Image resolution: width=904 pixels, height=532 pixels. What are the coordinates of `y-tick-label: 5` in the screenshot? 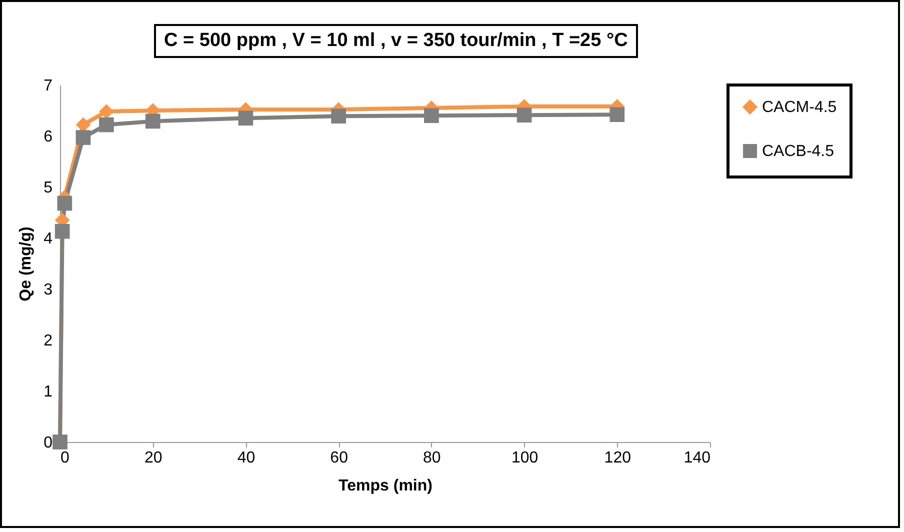 It's located at (48, 188).